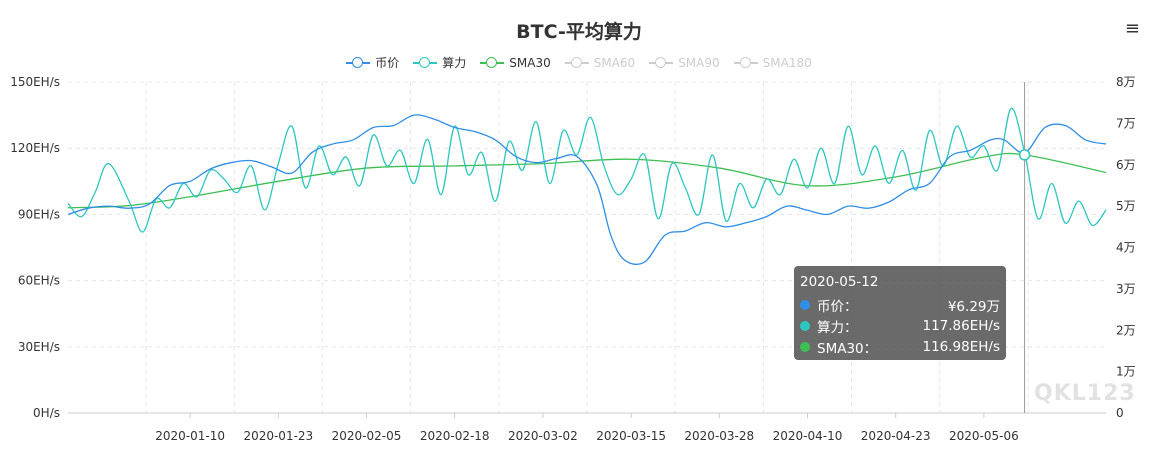 This screenshot has width=1158, height=452. What do you see at coordinates (900, 304) in the screenshot?
I see `tooltip-row-price: 币价： ¥6.29万` at bounding box center [900, 304].